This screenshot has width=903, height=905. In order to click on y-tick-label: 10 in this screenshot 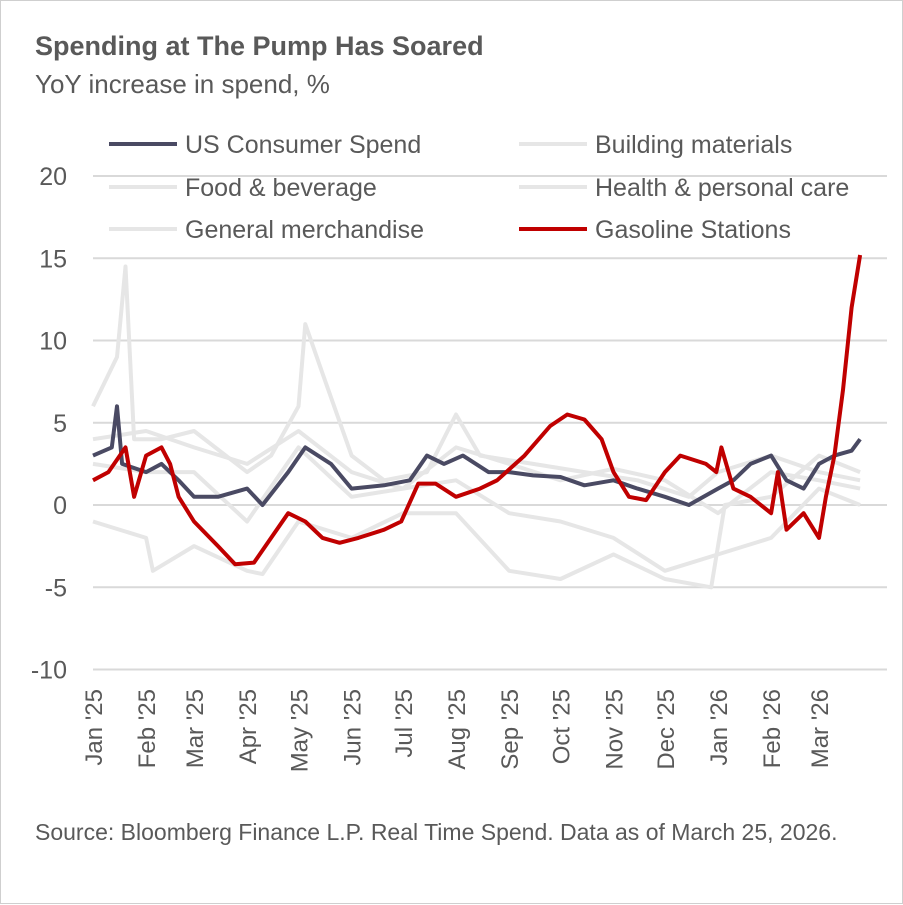, I will do `click(53, 342)`.